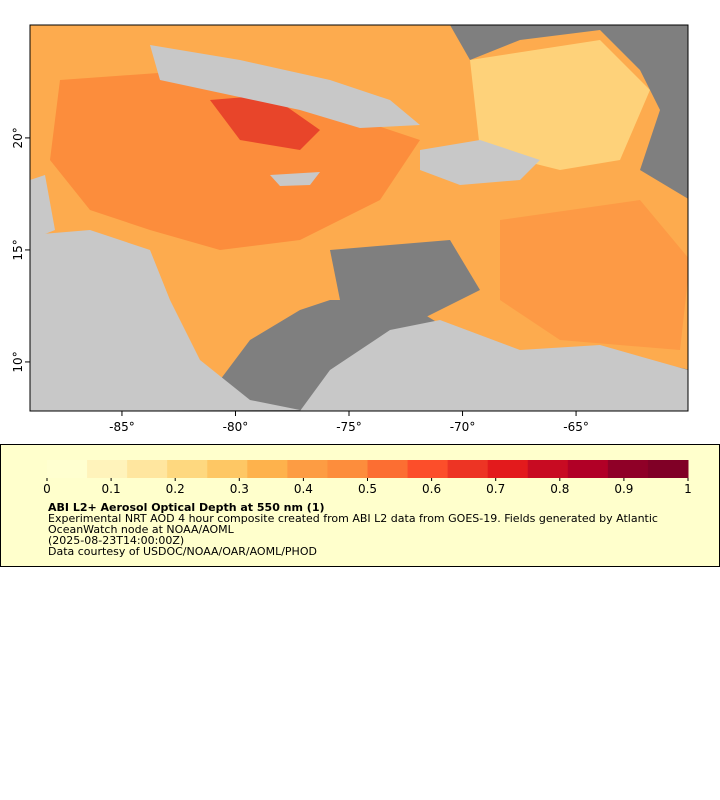  What do you see at coordinates (576, 427) in the screenshot?
I see `x-tick-label: -65°` at bounding box center [576, 427].